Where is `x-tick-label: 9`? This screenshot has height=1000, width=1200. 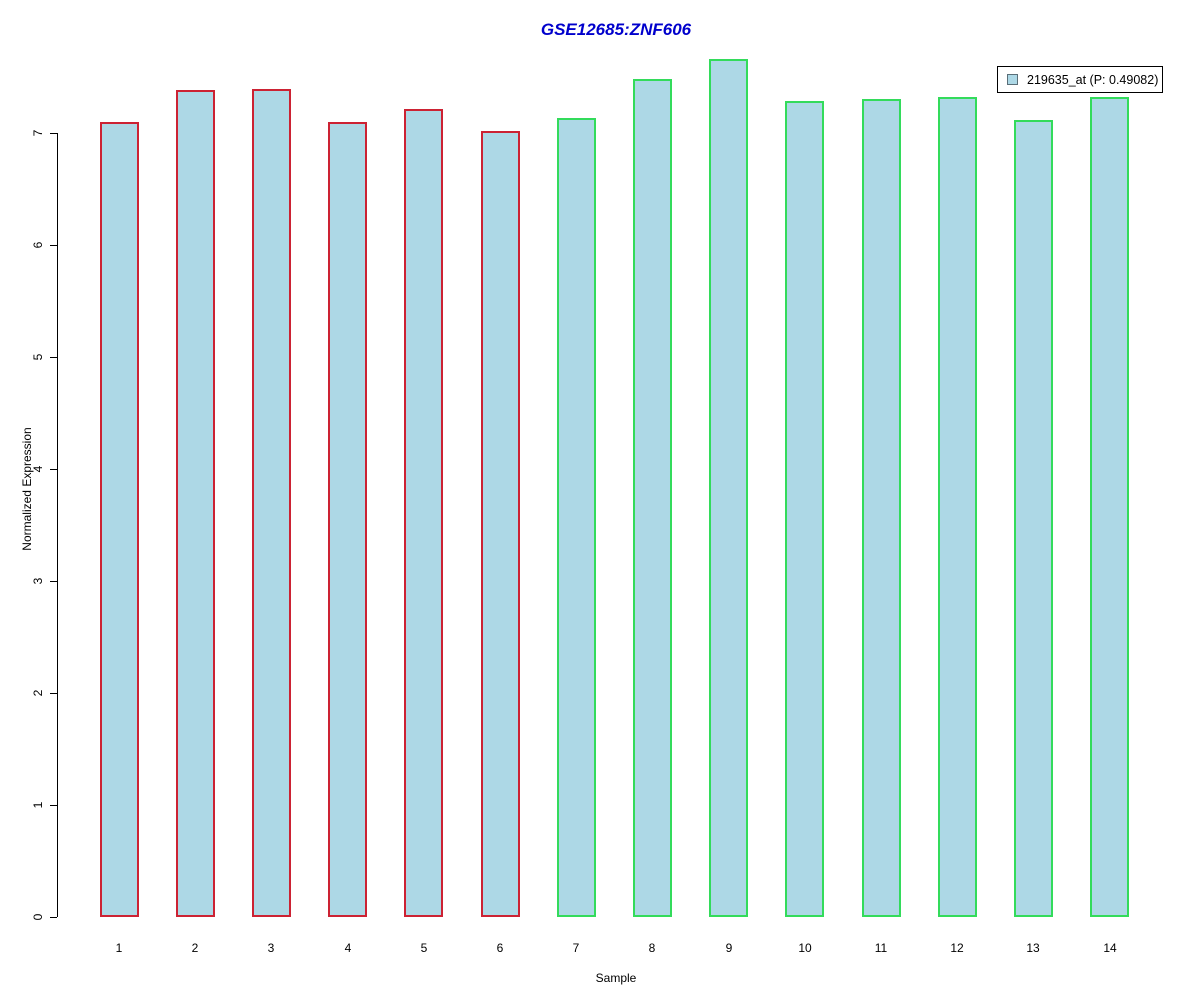
x-tick-label: 9 is located at coordinates (729, 948).